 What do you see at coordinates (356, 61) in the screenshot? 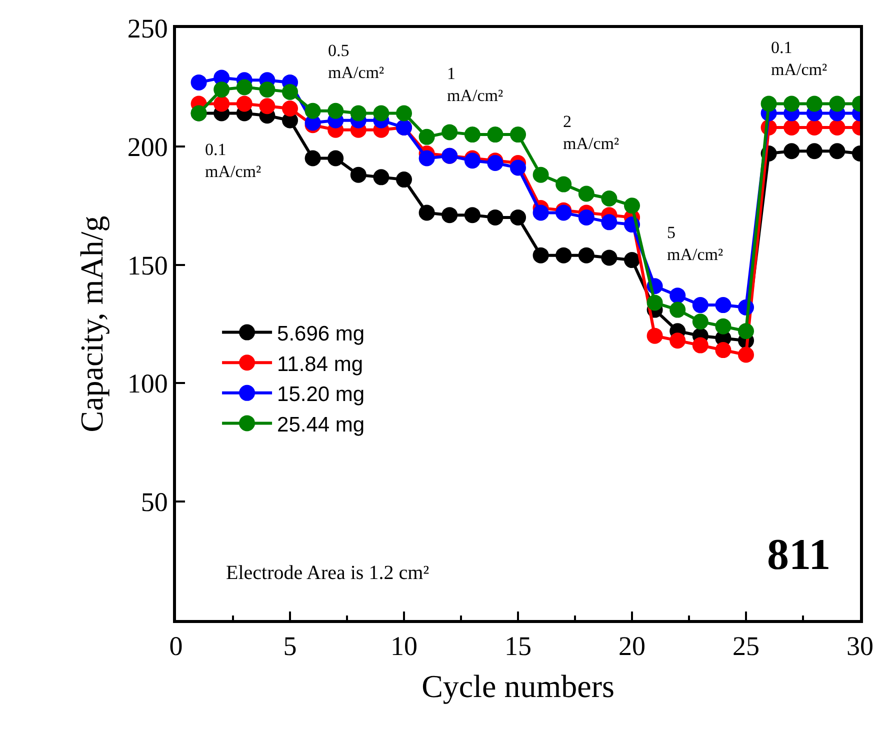
I see `annotation: 0.5 mA/cm²` at bounding box center [356, 61].